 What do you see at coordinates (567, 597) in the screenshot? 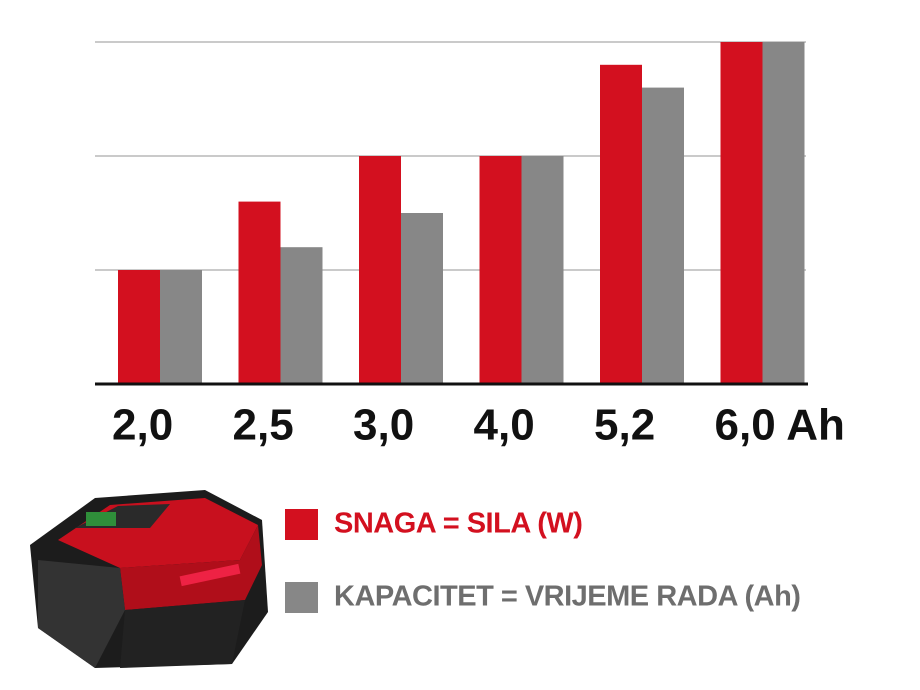
I see `legend-label: KAPACITET = VRIJEME RADA (Ah)` at bounding box center [567, 597].